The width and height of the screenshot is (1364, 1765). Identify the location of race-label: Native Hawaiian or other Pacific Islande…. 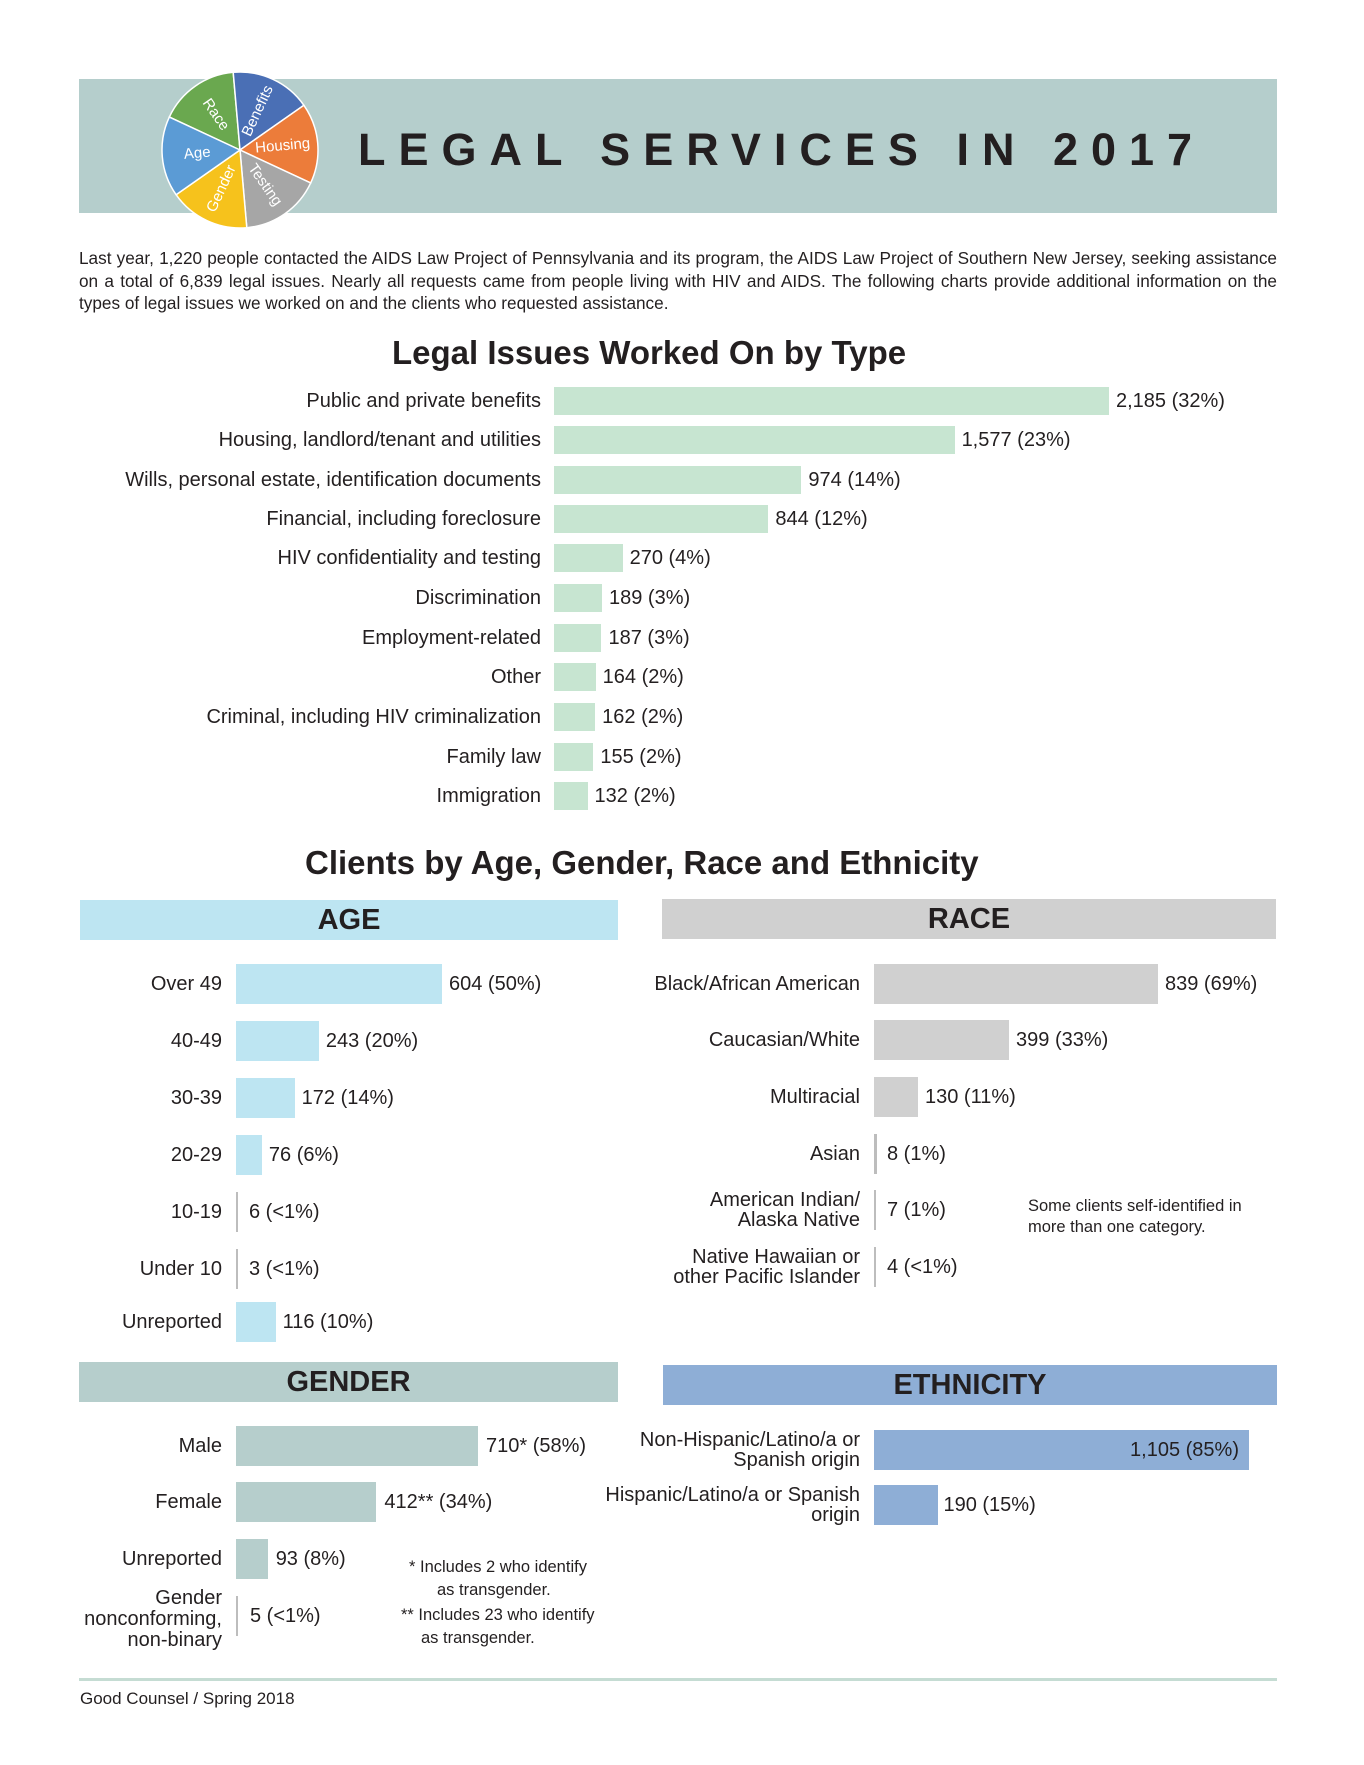
(766, 1267).